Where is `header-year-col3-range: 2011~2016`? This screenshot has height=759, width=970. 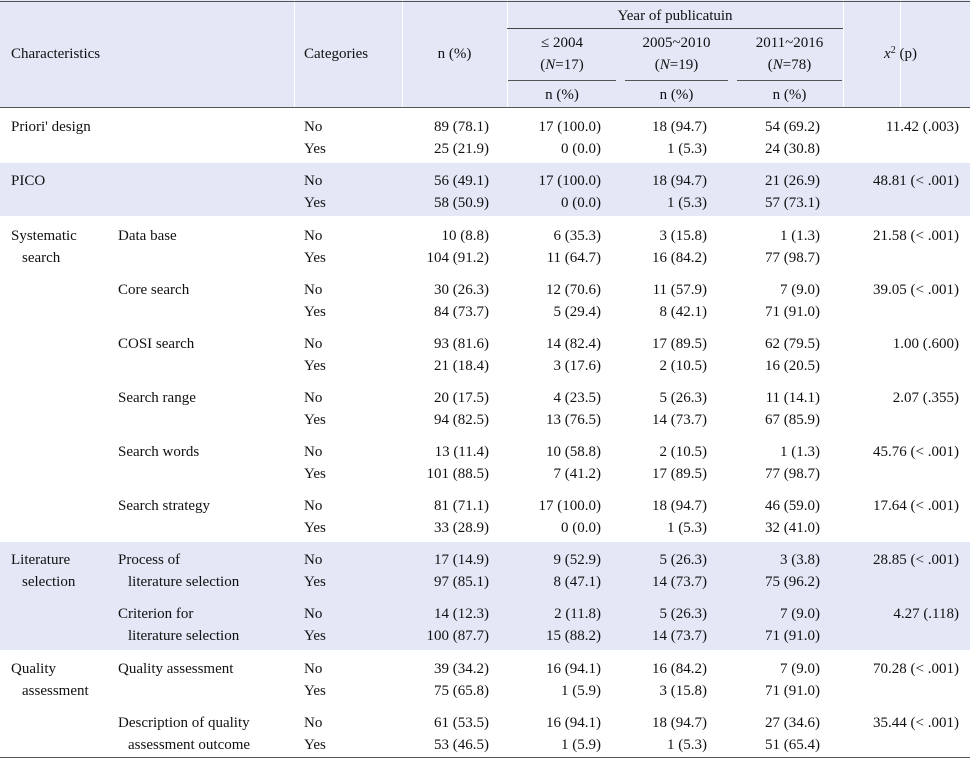
header-year-col3-range: 2011~2016 is located at coordinates (789, 43).